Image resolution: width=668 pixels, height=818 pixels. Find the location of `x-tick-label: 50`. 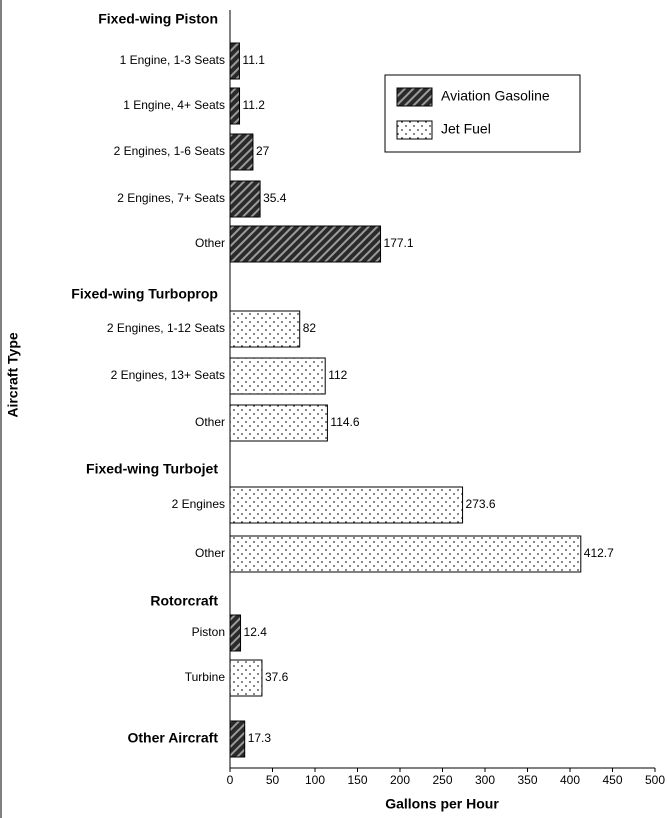

x-tick-label: 50 is located at coordinates (273, 780).